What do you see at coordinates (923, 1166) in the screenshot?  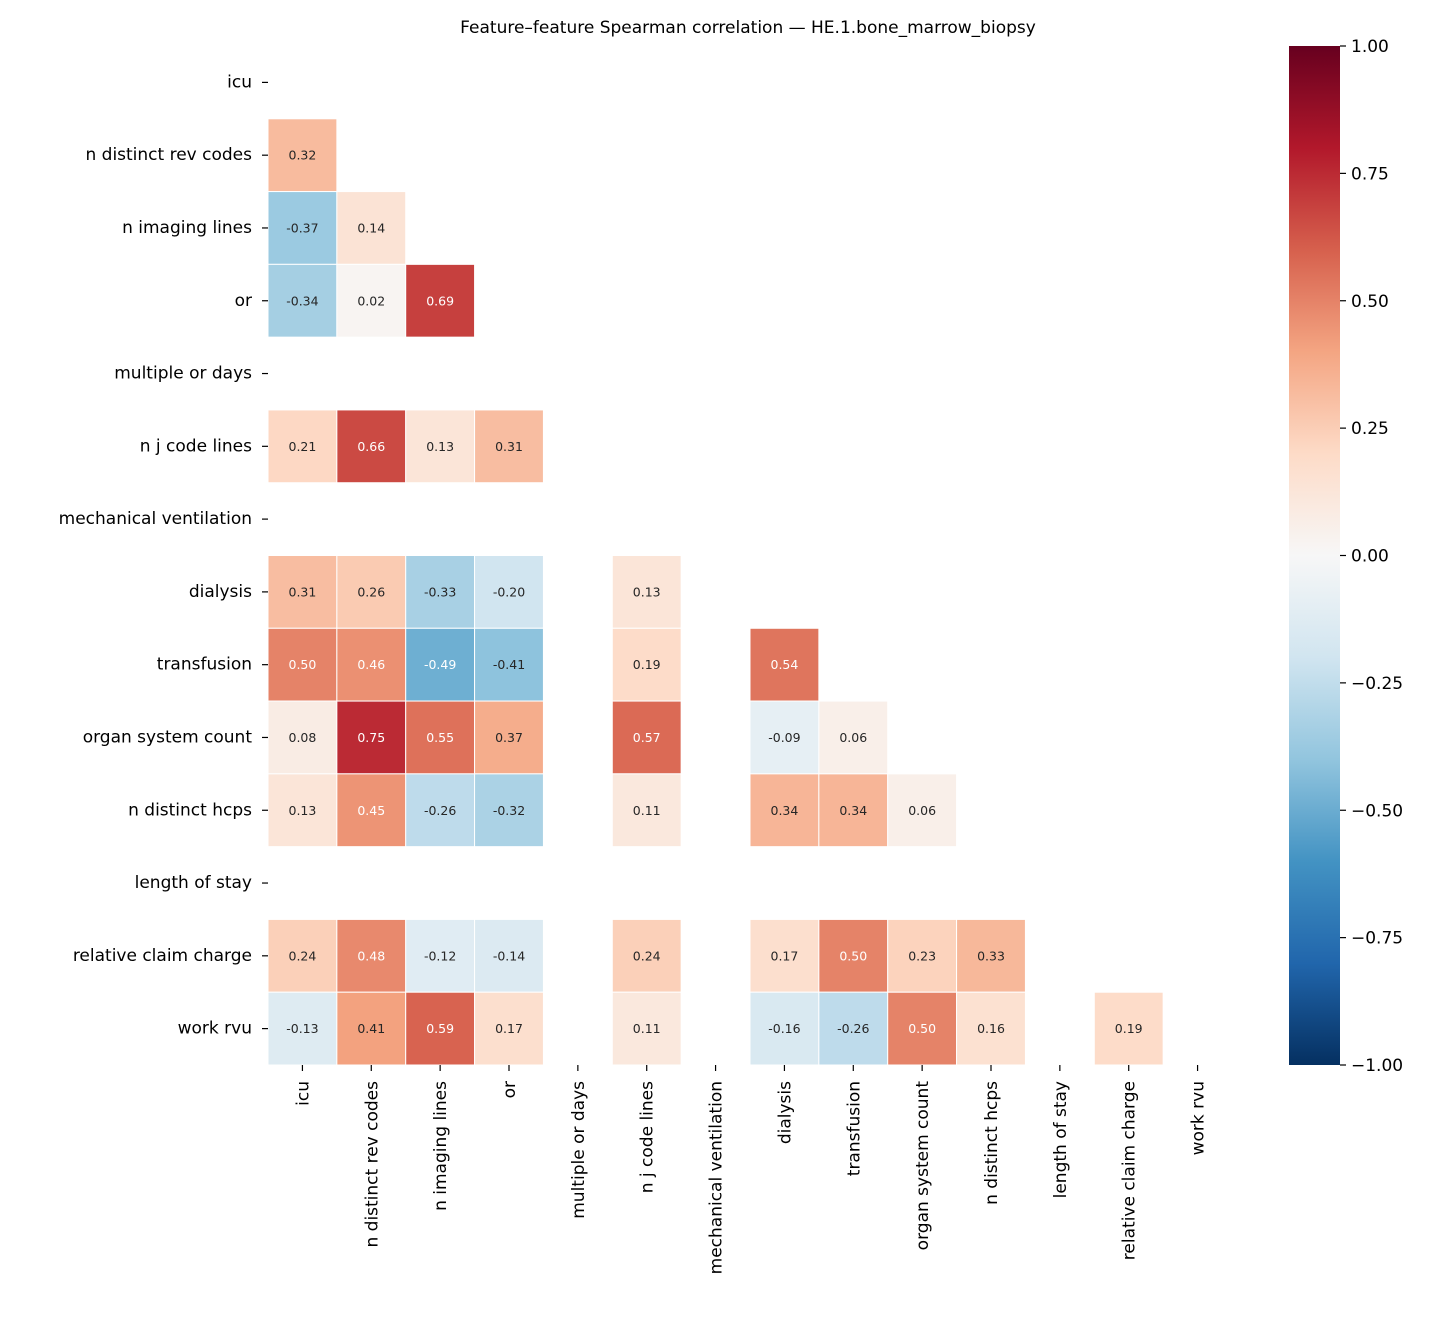 I see `x-tick-label: organ system count` at bounding box center [923, 1166].